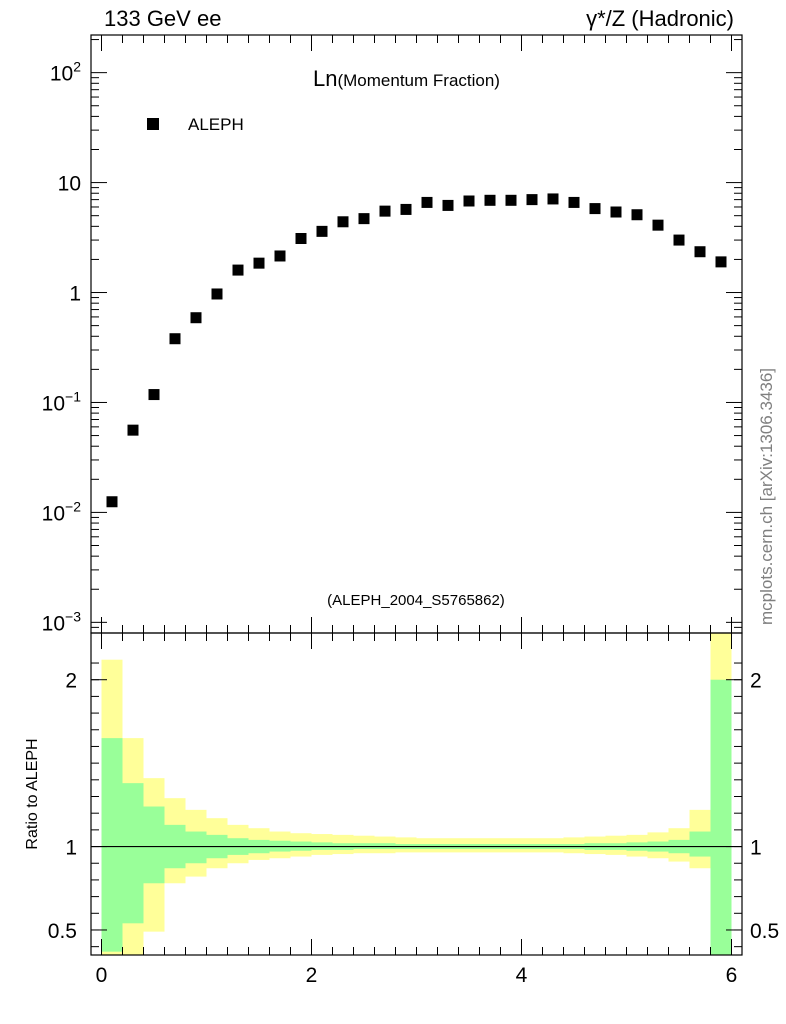 The image size is (786, 1024). Describe the element at coordinates (62, 511) in the screenshot. I see `y-tick-label: 10⁻²` at that location.